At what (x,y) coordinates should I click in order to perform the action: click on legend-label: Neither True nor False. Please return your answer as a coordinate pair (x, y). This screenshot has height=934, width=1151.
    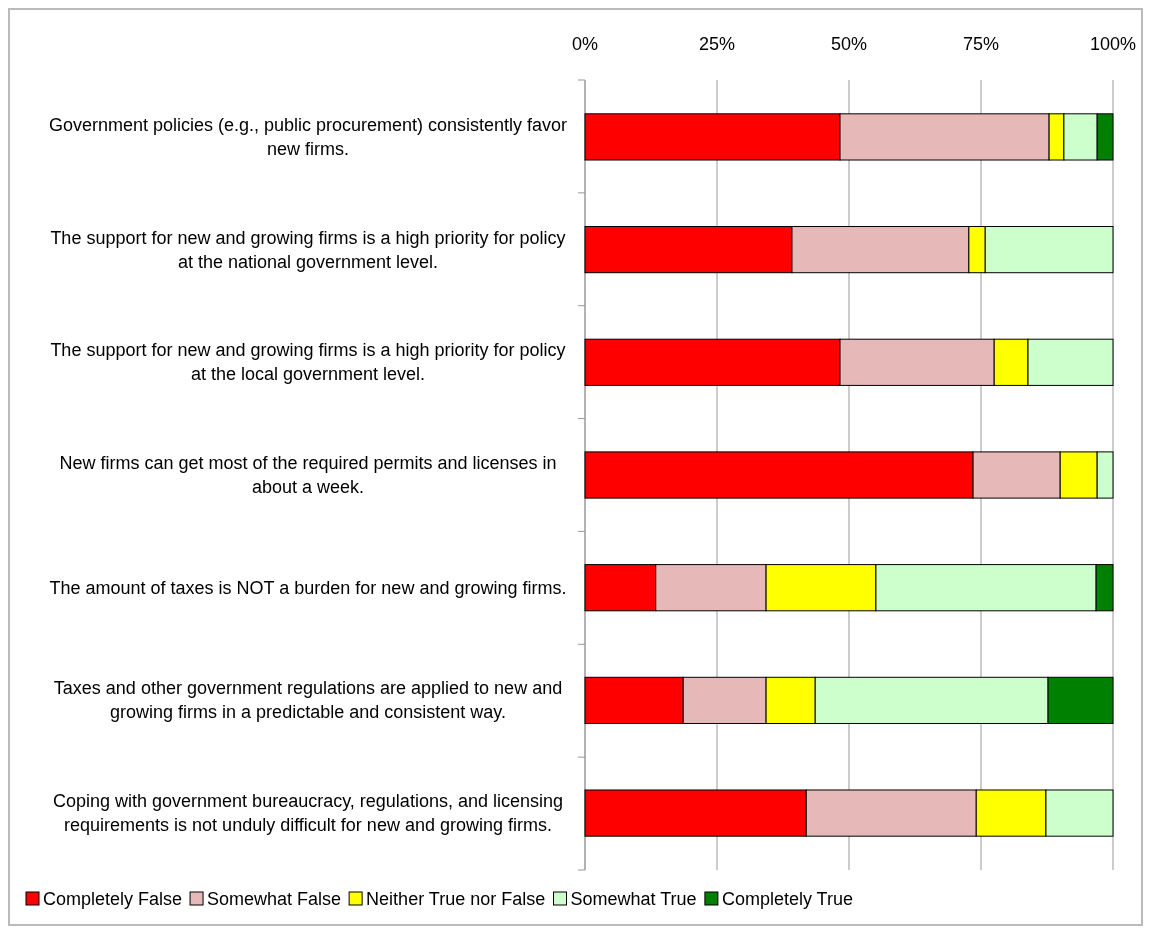
    Looking at the image, I should click on (456, 899).